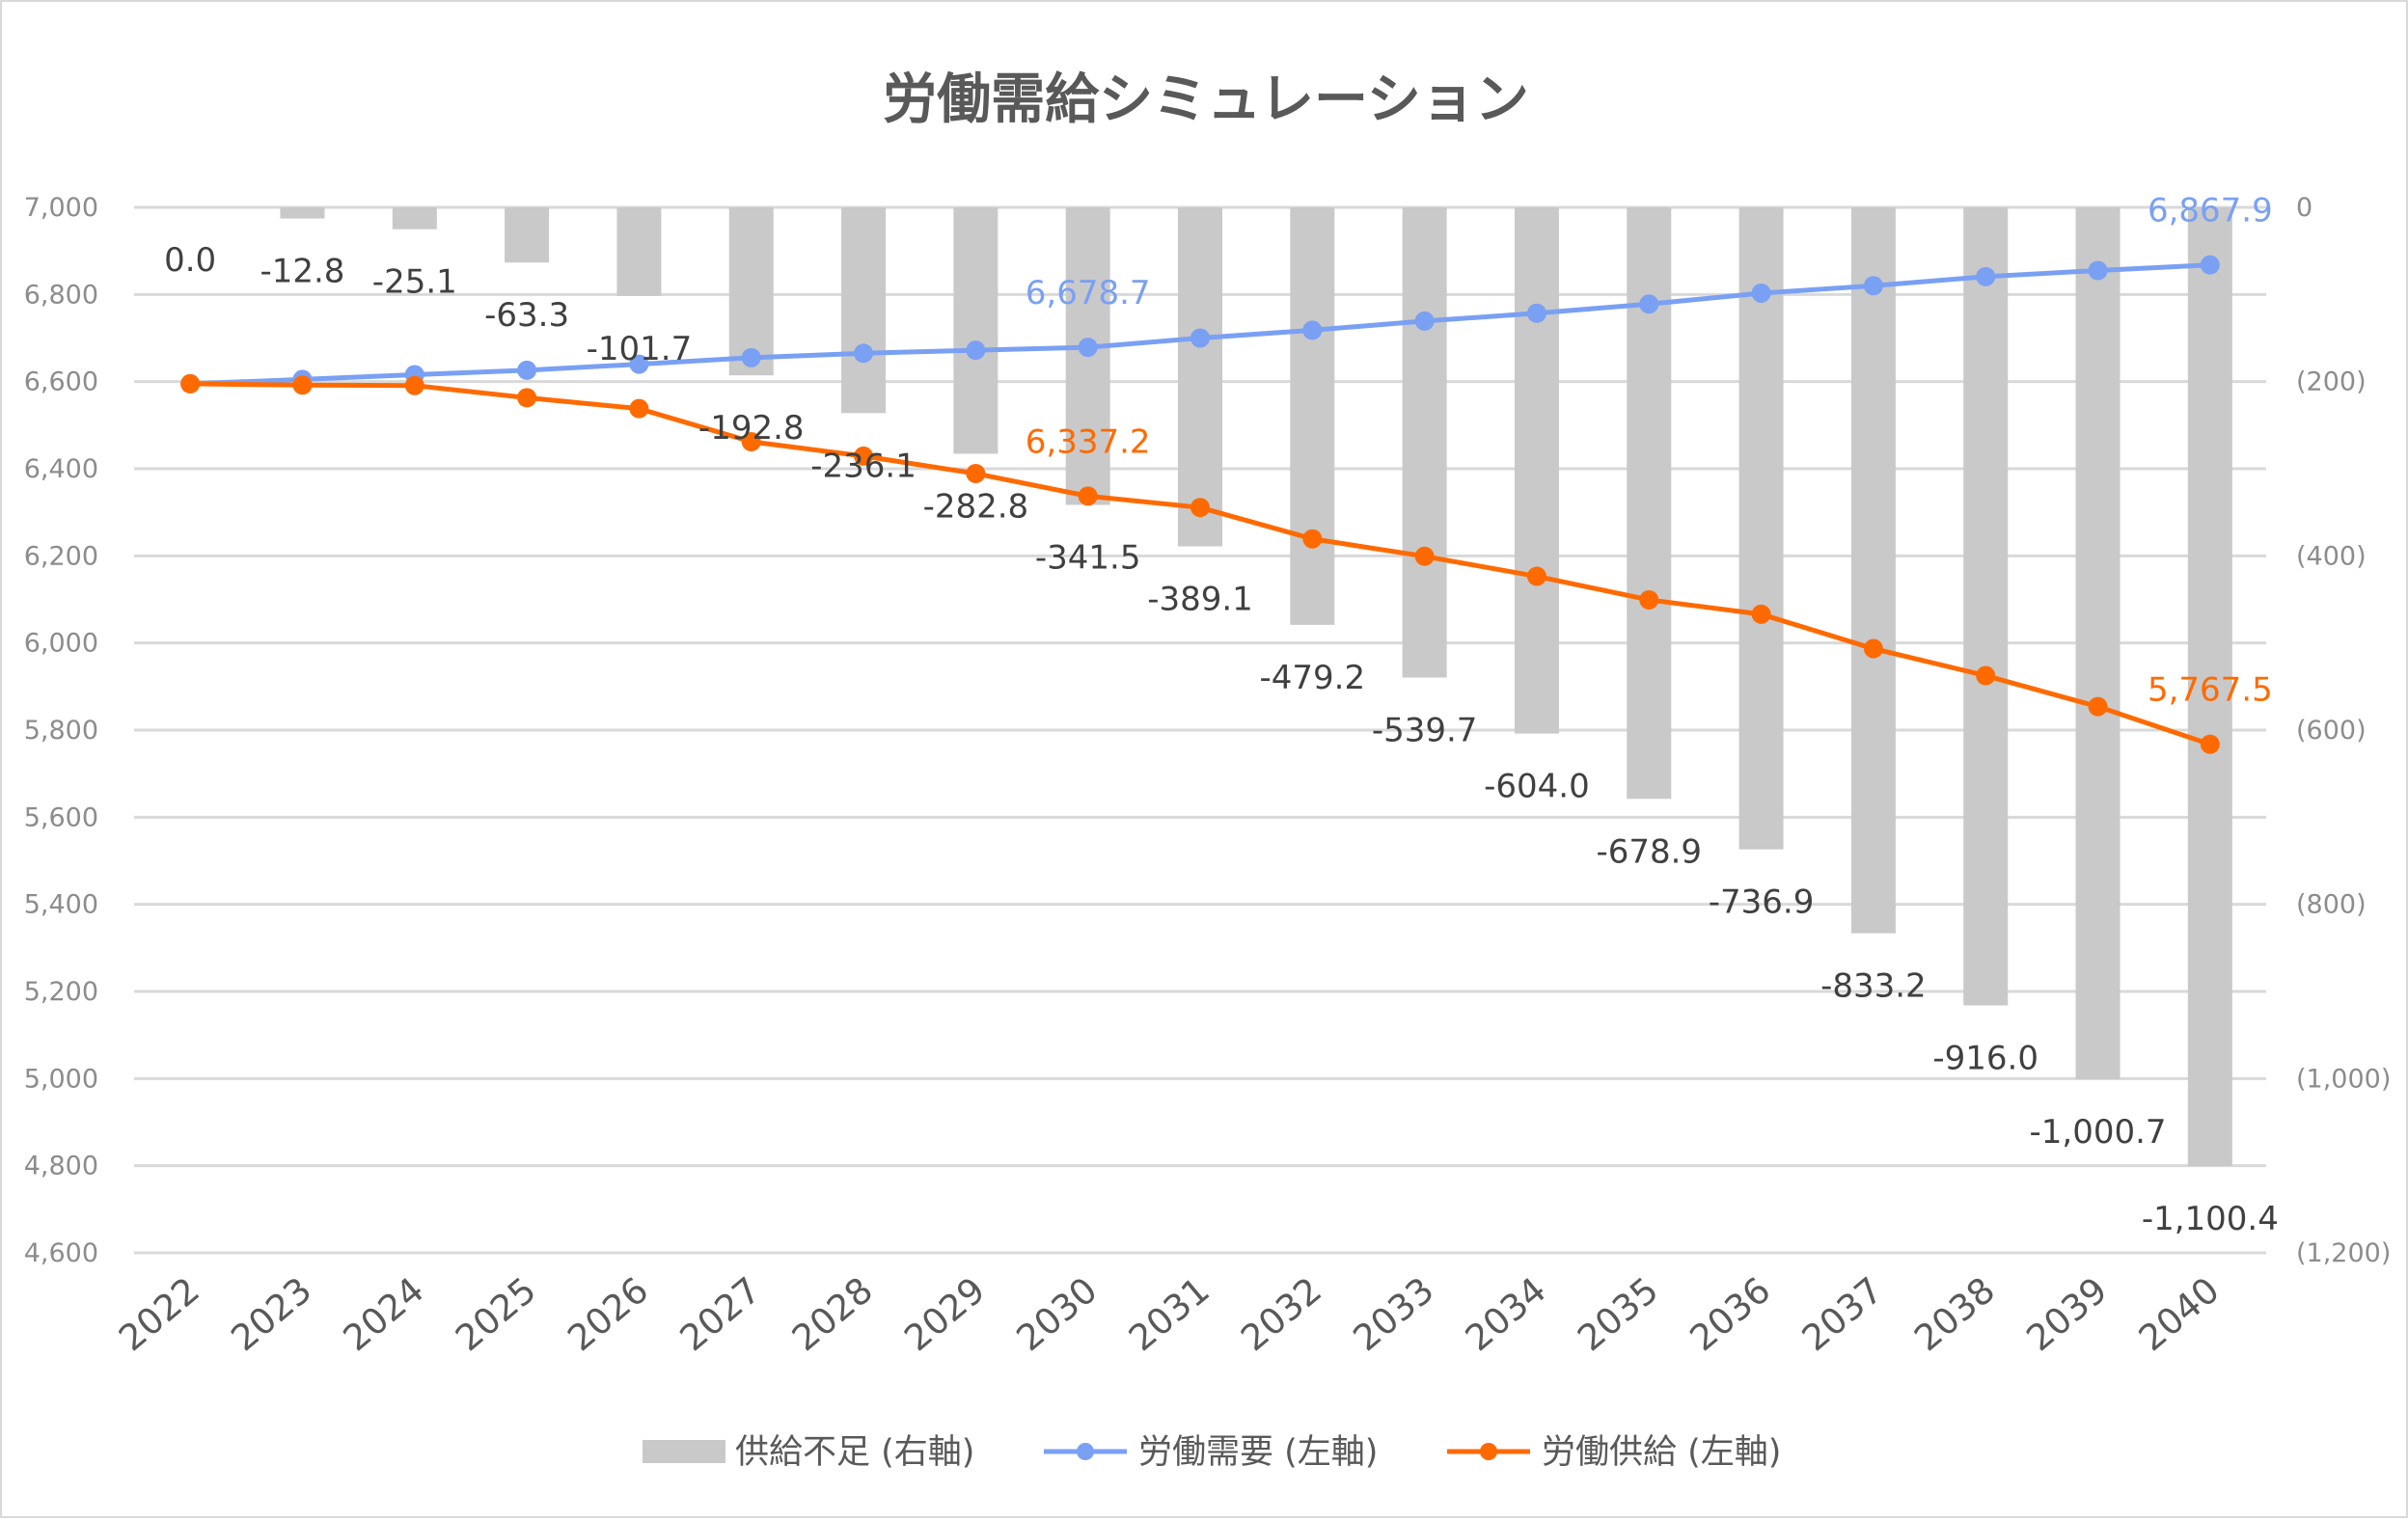 The width and height of the screenshot is (2408, 1520). Describe the element at coordinates (1206, 99) in the screenshot. I see `chart-title: 労働需給シミュレーション` at that location.